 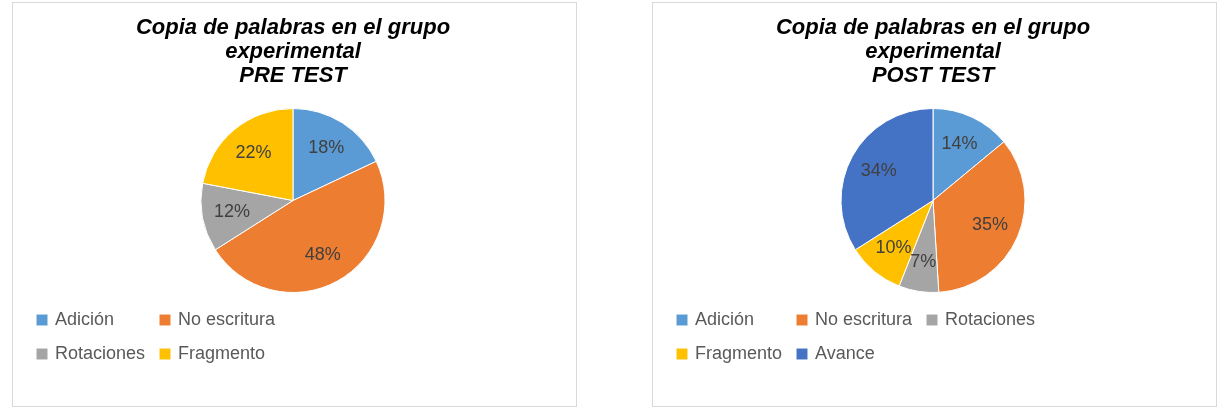 I want to click on legend-label: Avance, so click(x=845, y=353).